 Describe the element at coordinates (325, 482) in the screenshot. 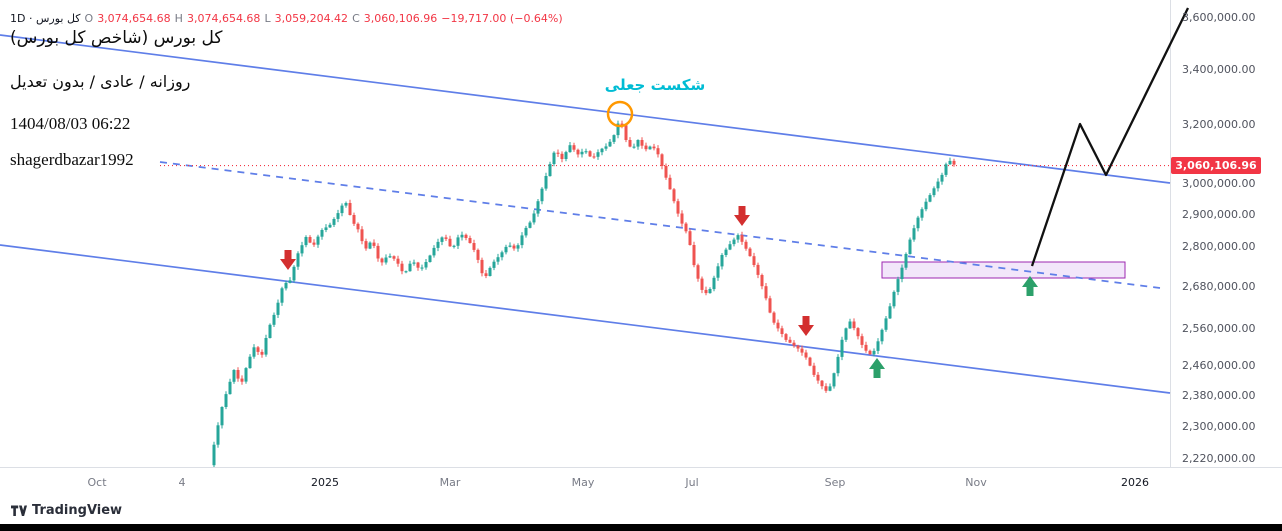

I see `time-axis-label: 2025` at that location.